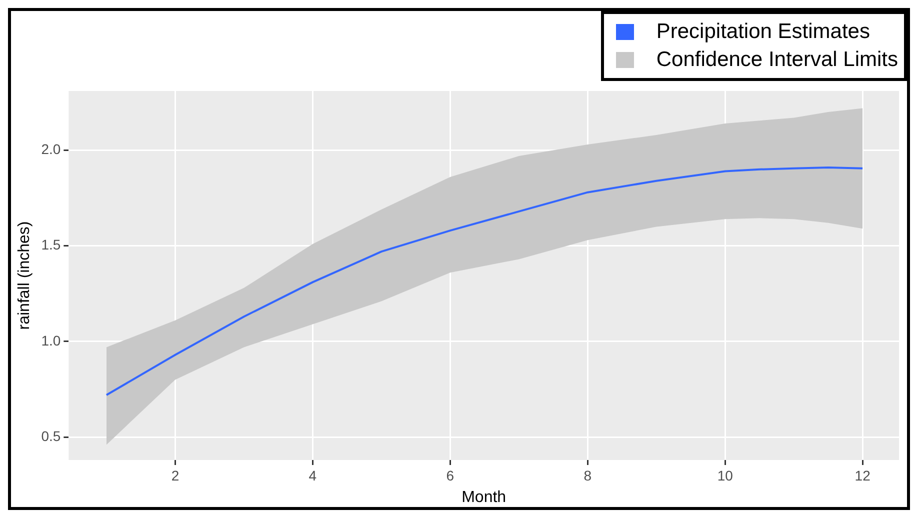  What do you see at coordinates (51, 436) in the screenshot?
I see `y-tick-label: 0.5` at bounding box center [51, 436].